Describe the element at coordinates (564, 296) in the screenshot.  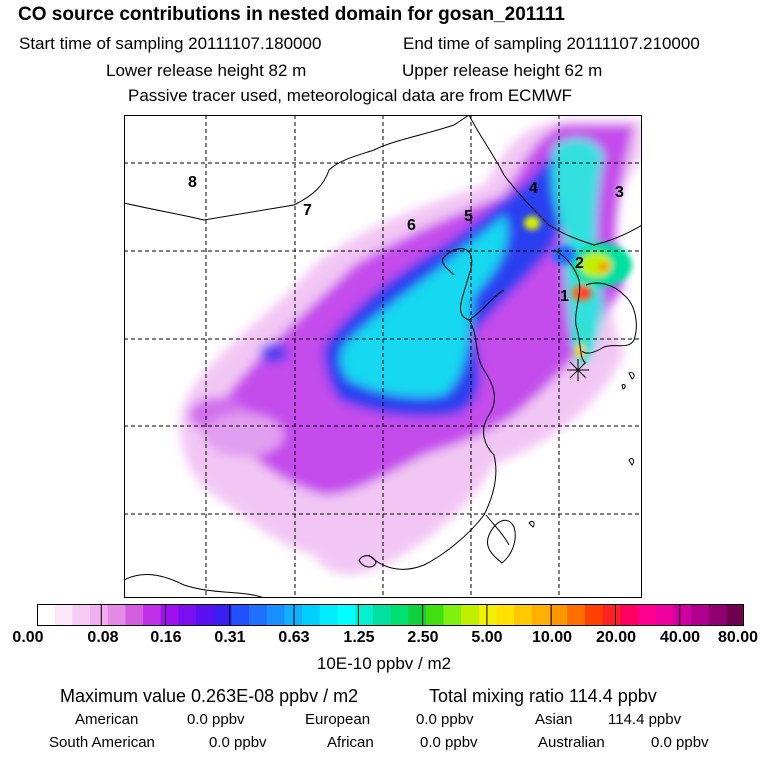
I see `region-label-1: 1` at that location.